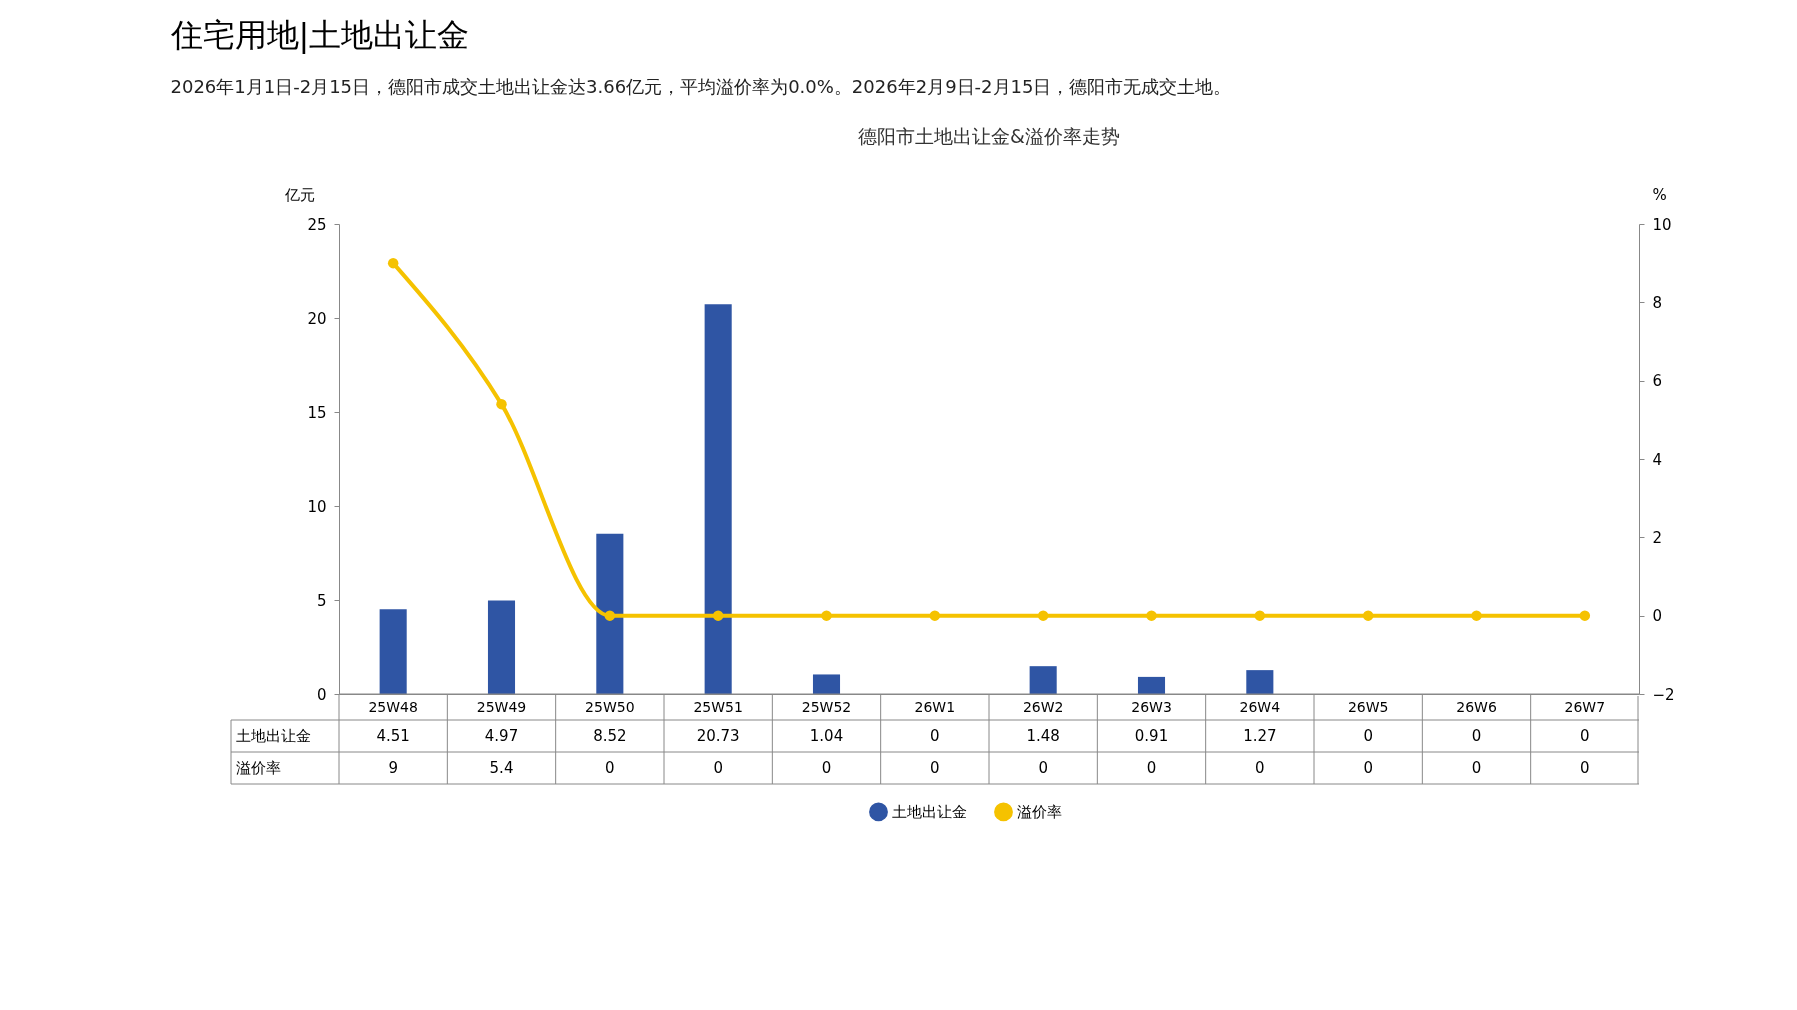 Image resolution: width=1797 pixels, height=1010 pixels. Describe the element at coordinates (935, 706) in the screenshot. I see `x-tick-label: 26W1` at that location.